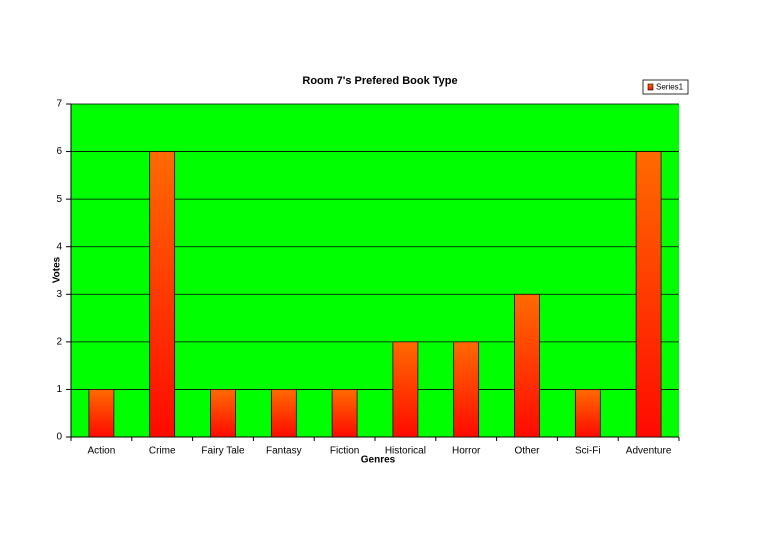 The height and width of the screenshot is (543, 768). What do you see at coordinates (59, 437) in the screenshot?
I see `y-tick-label: 0` at bounding box center [59, 437].